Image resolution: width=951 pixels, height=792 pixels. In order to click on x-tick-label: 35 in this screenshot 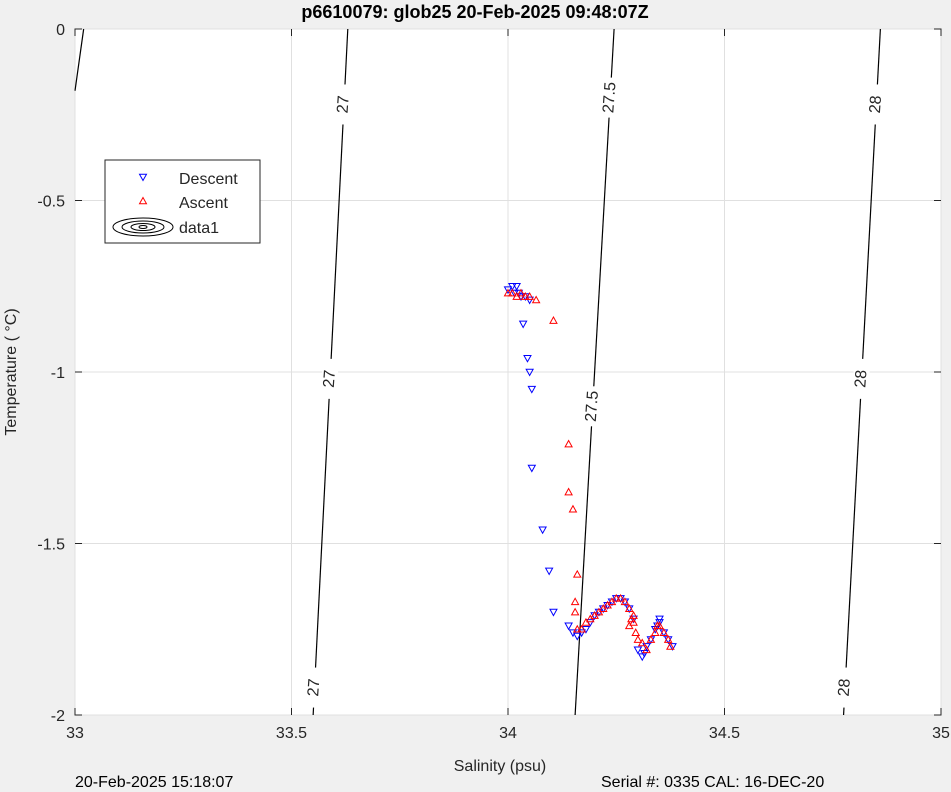, I will do `click(941, 733)`.